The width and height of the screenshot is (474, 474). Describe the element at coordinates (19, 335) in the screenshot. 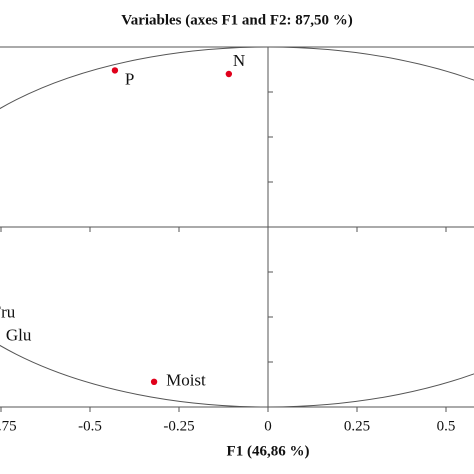

I see `point-label: Glu` at that location.